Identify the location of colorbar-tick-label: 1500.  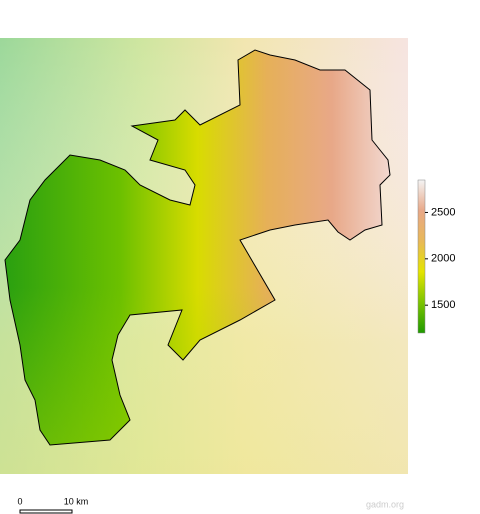
(443, 305).